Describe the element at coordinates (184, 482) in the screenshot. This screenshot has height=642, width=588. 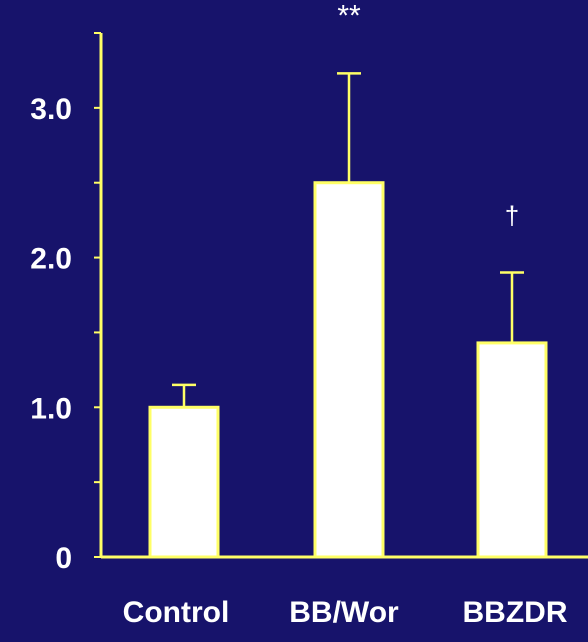
I see `bar-control` at that location.